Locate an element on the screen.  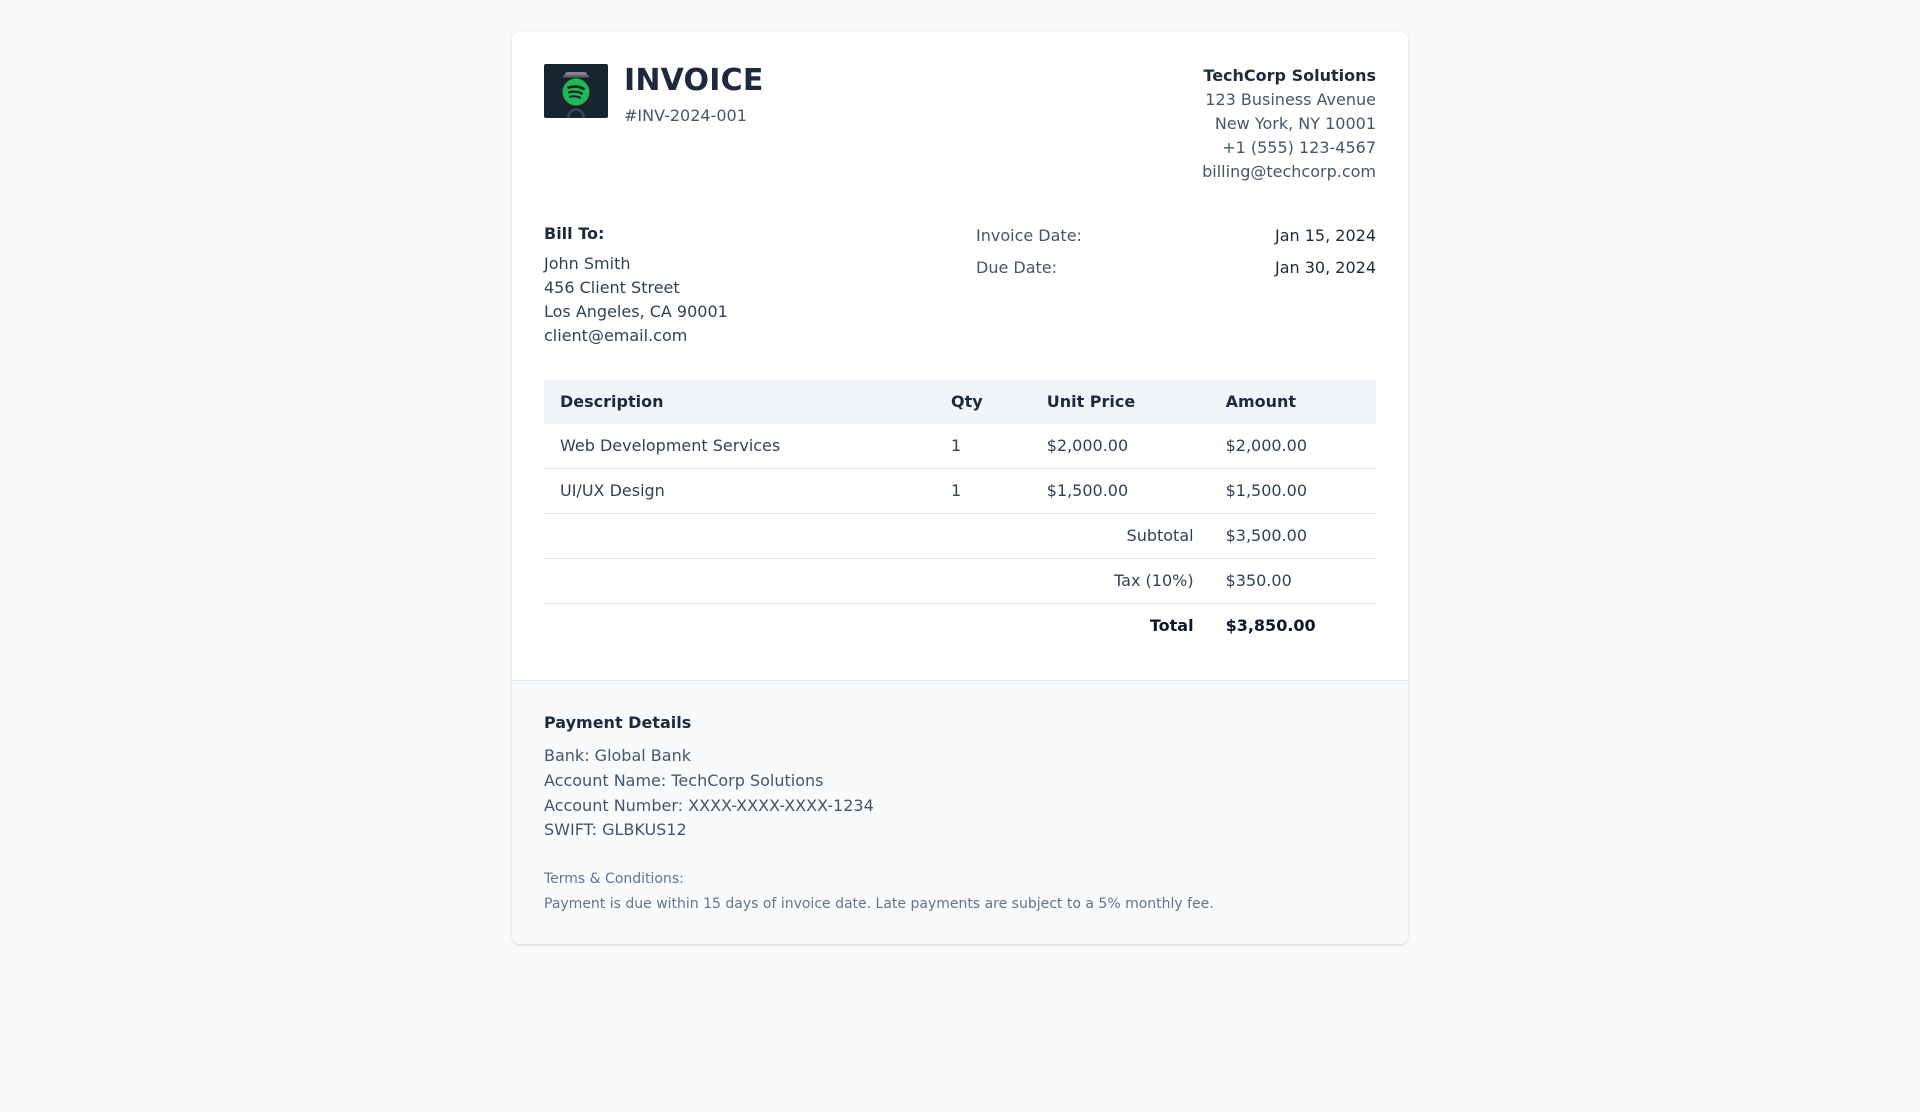
due-date-label: Due Date: is located at coordinates (1017, 267).